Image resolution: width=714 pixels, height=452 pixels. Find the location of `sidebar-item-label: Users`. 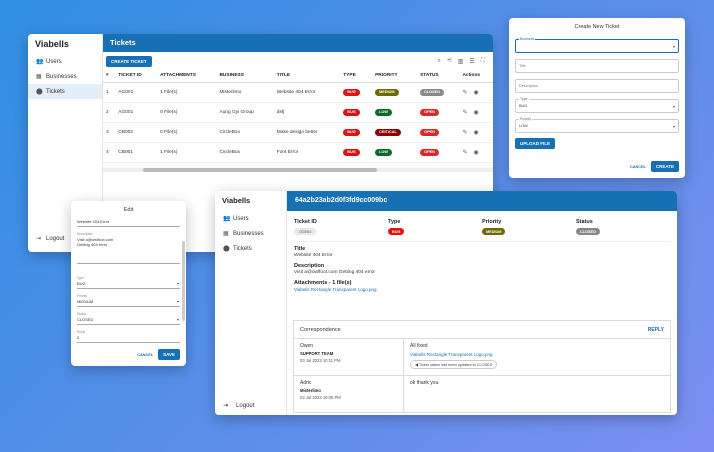

sidebar-item-label: Users is located at coordinates (54, 61).